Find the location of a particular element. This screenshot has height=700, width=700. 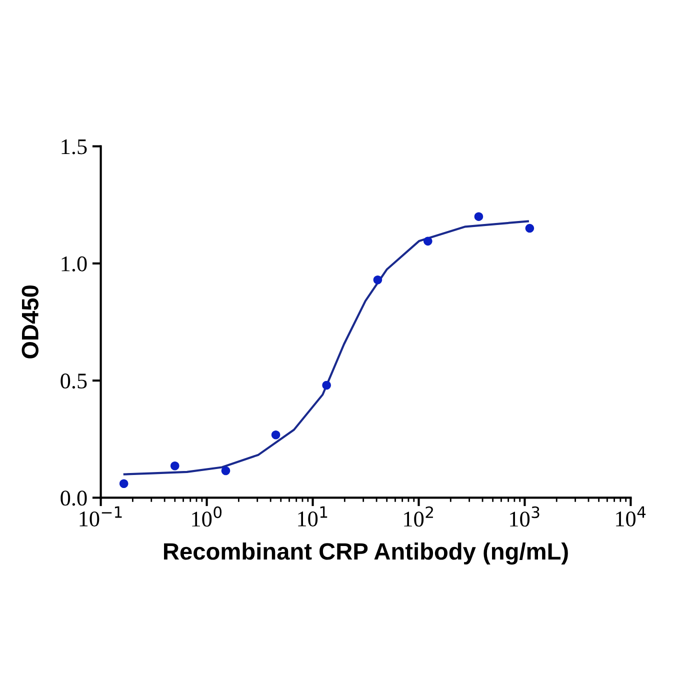

y-tick-label: 0.0 is located at coordinates (73, 498).